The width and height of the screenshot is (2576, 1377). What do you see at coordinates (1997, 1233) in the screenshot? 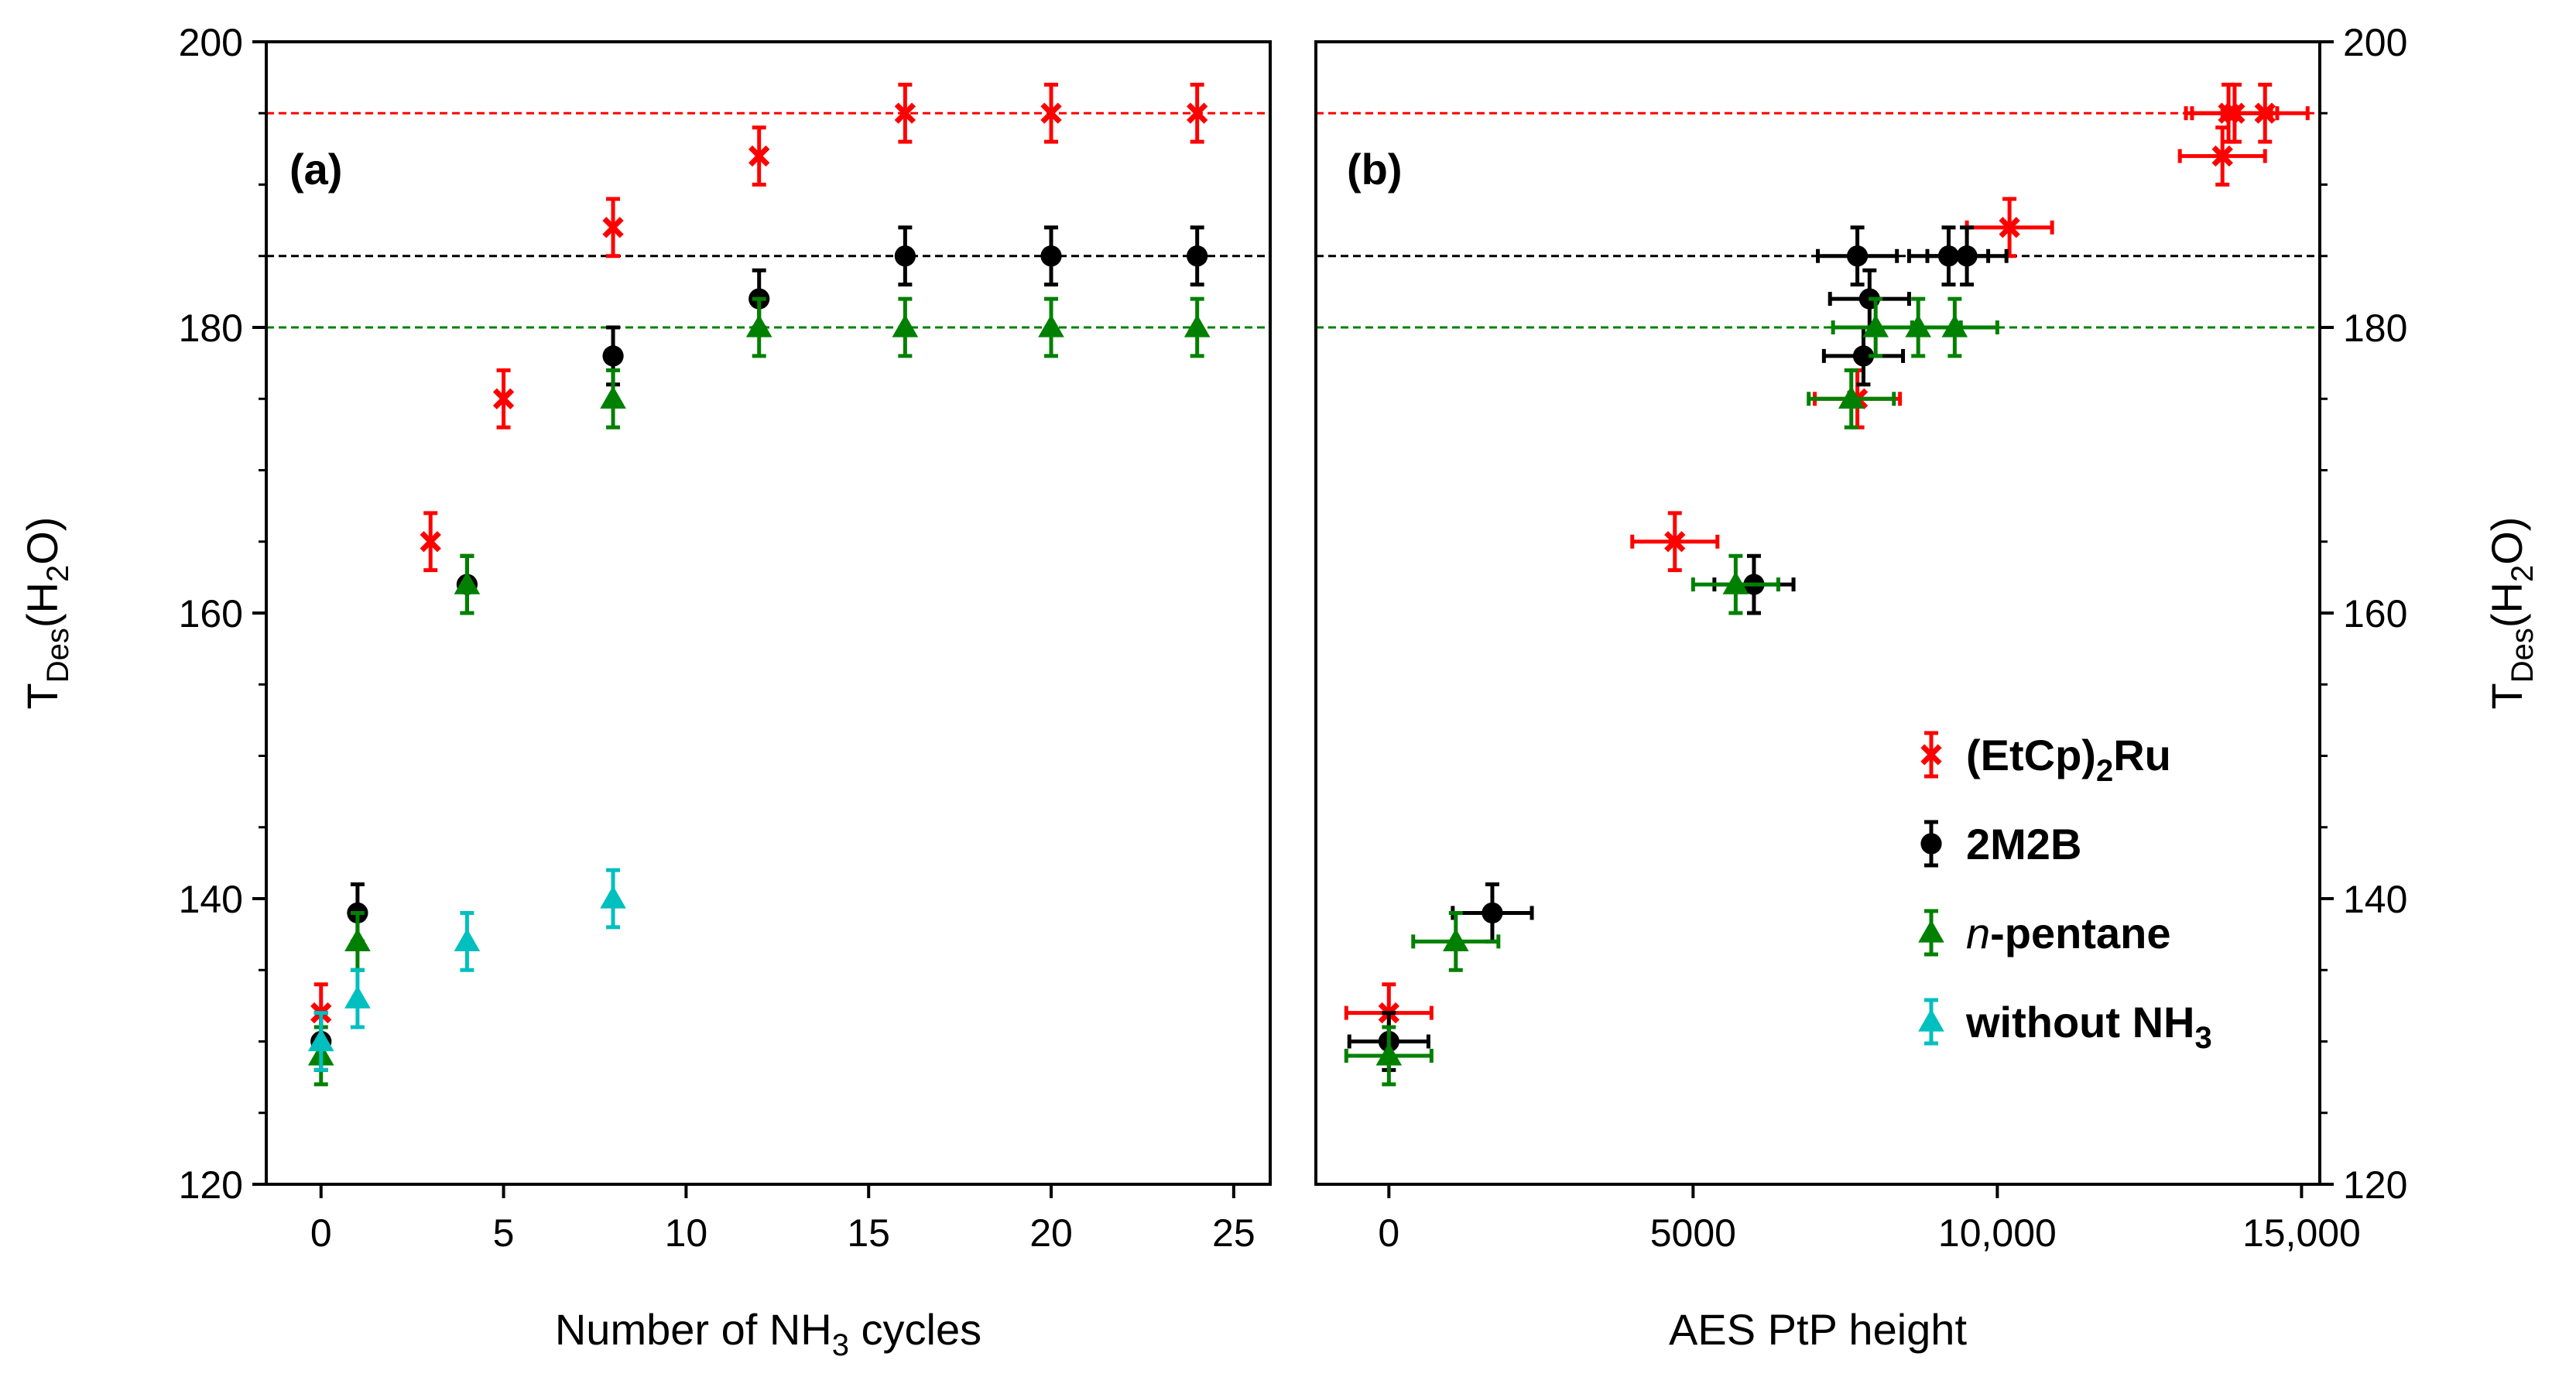
I see `x-tick-label: 10,000` at bounding box center [1997, 1233].